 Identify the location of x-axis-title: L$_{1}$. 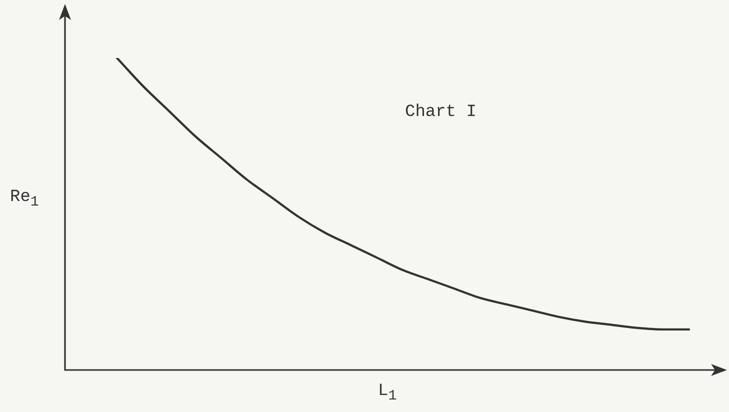
(387, 393).